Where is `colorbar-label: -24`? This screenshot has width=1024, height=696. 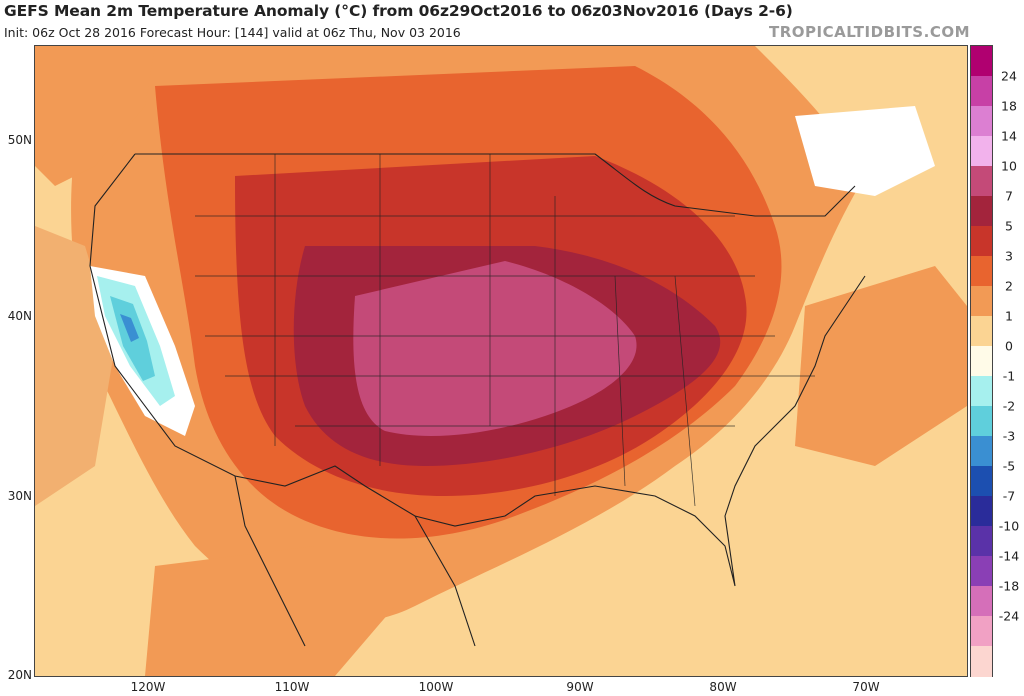
colorbar-label: -24 is located at coordinates (1009, 616).